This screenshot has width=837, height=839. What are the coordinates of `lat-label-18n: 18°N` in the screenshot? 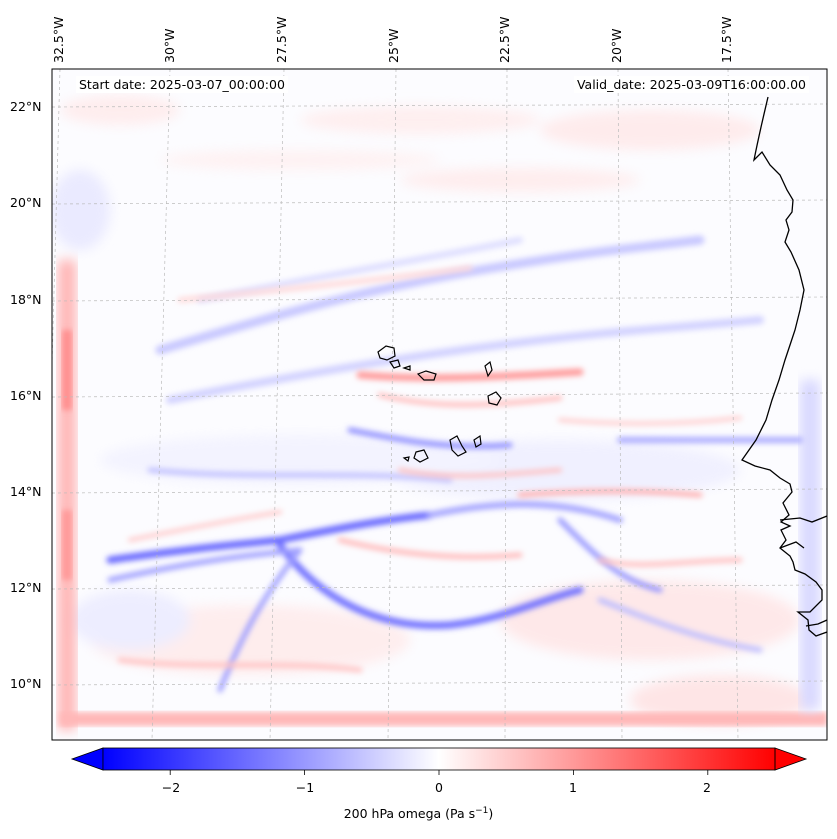 It's located at (26, 299).